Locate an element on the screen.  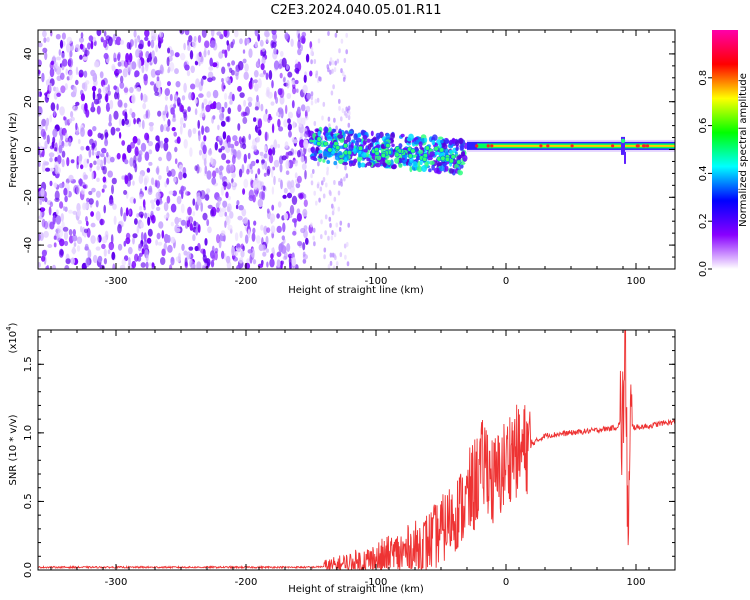
carrier-spike is located at coordinates (623, 145).